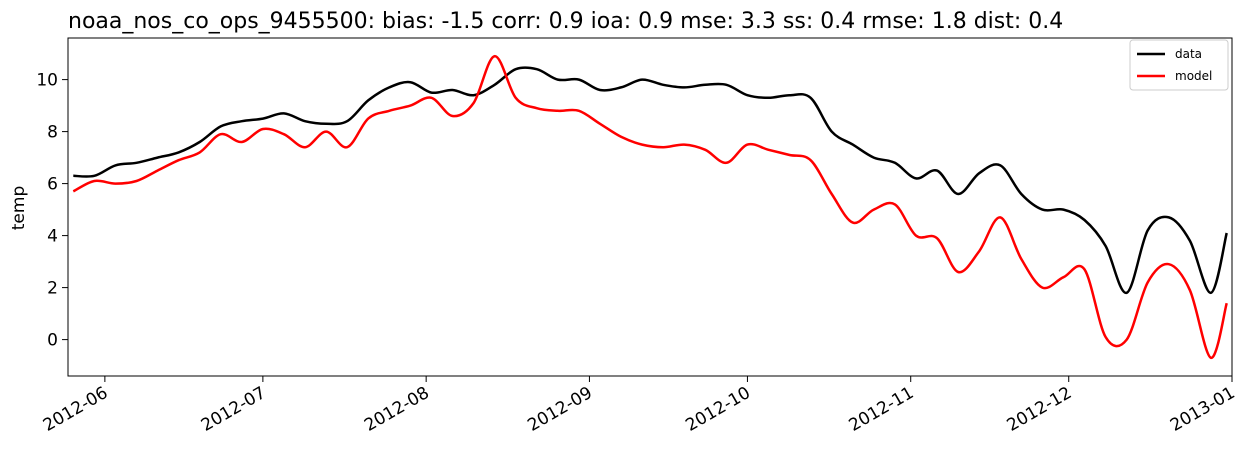 Image resolution: width=1241 pixels, height=453 pixels. What do you see at coordinates (52, 133) in the screenshot?
I see `y-tick-label: 8` at bounding box center [52, 133].